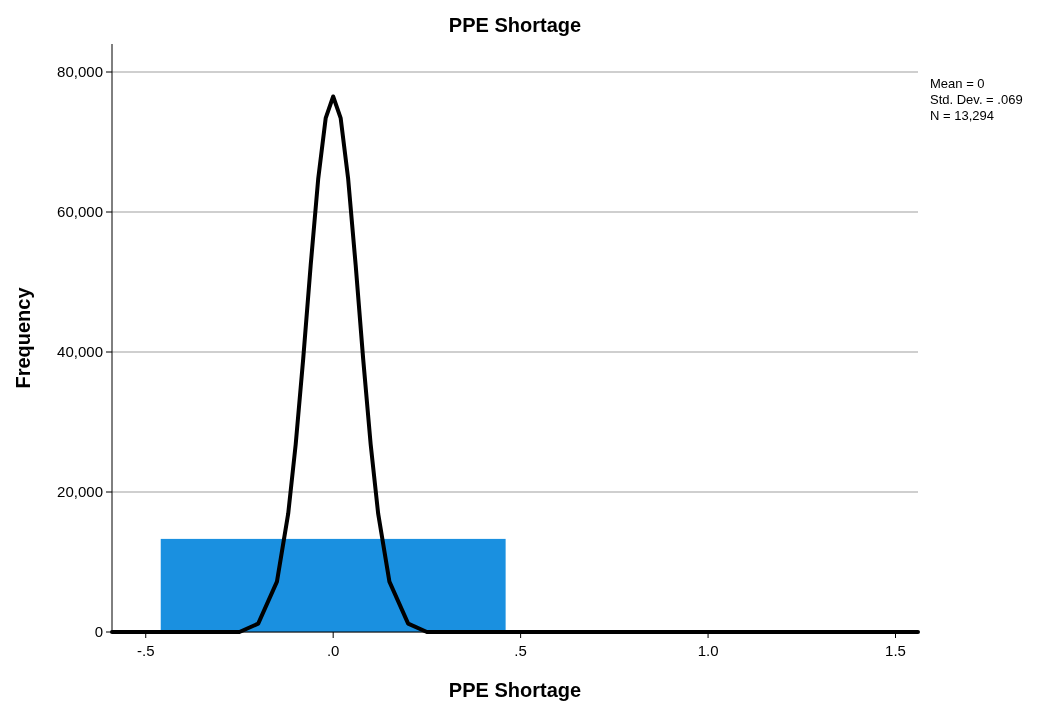 This screenshot has width=1045, height=709. I want to click on x-tick-label: .5, so click(520, 650).